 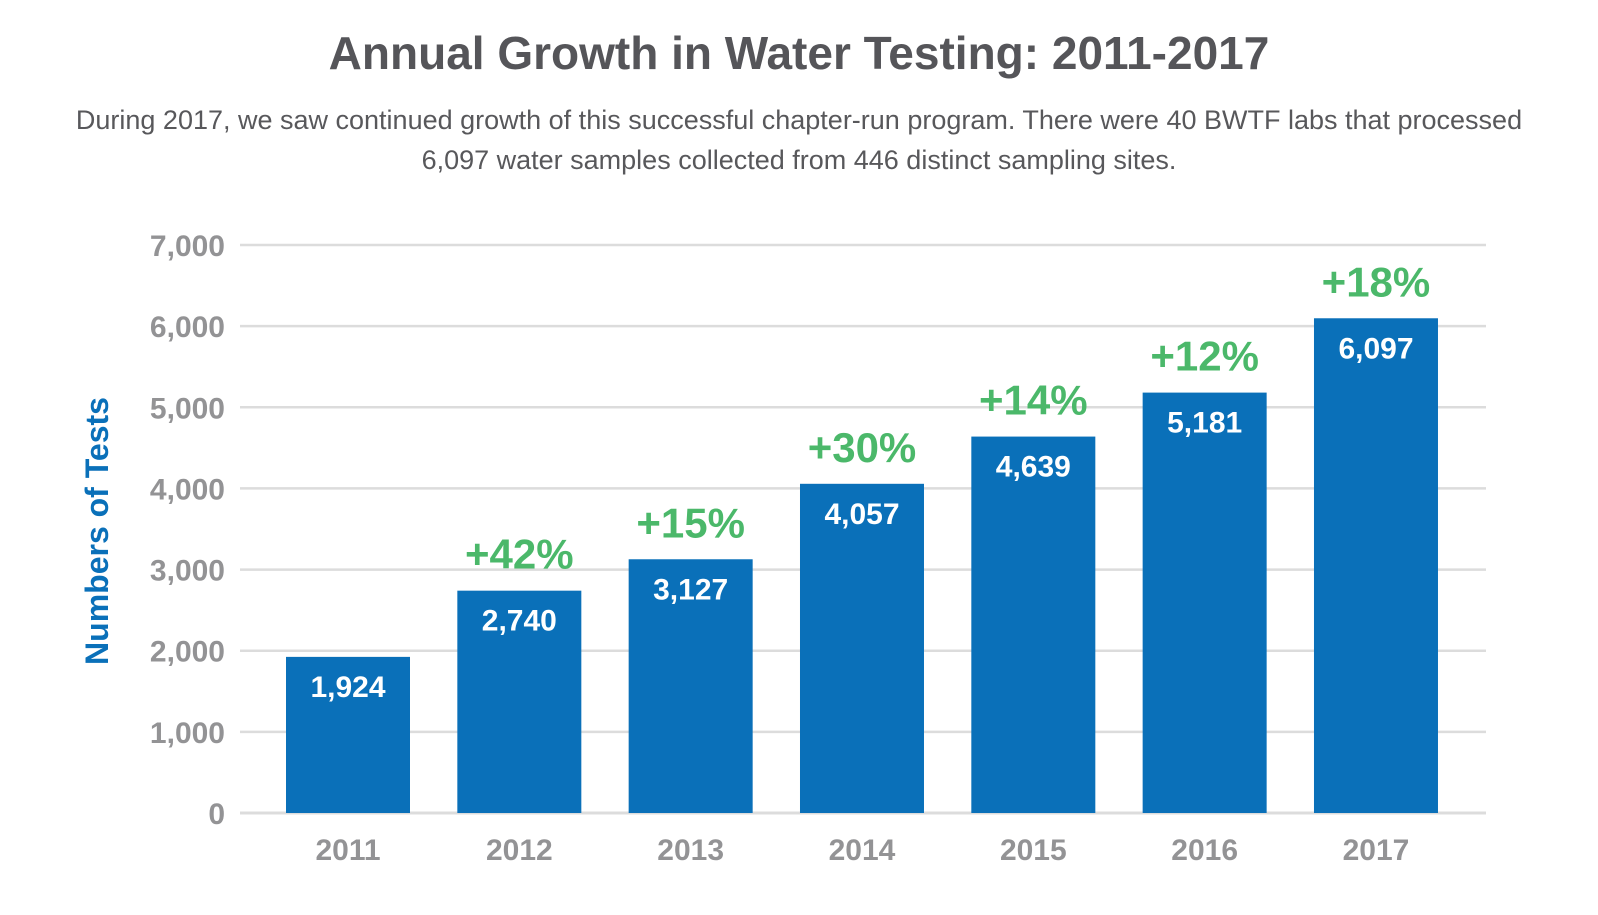 I want to click on bar-value-label: 3,127, so click(x=690, y=589).